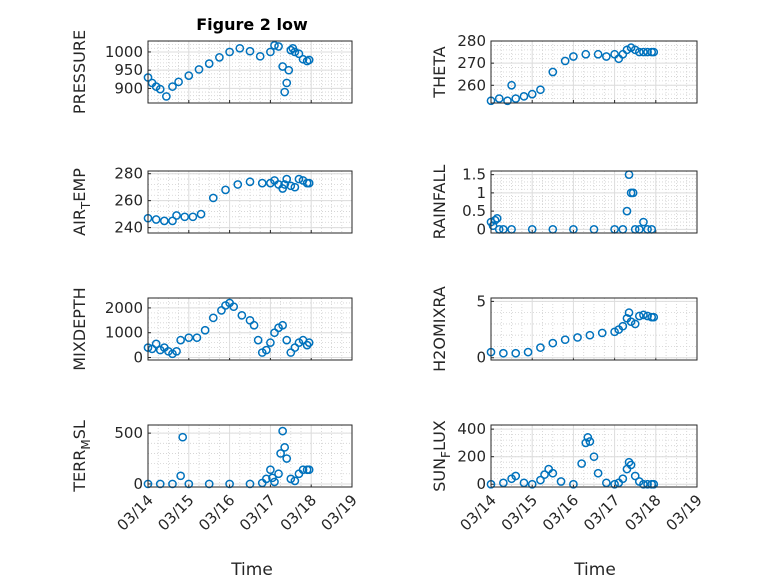 The height and width of the screenshot is (583, 778). I want to click on y-axis-label: THETA, so click(439, 72).